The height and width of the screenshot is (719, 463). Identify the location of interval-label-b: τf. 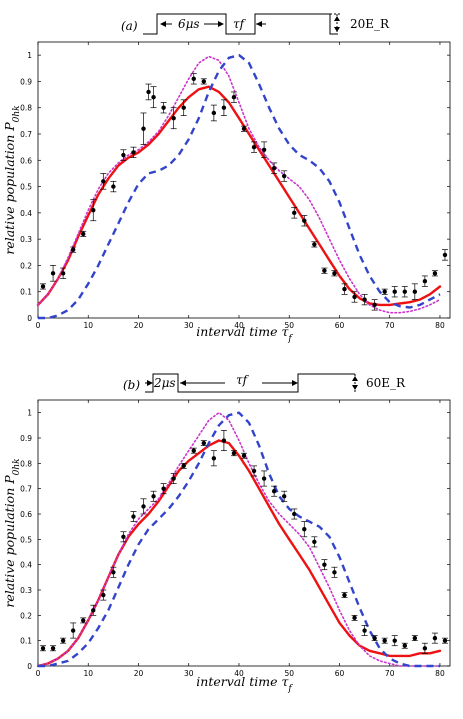
(243, 380).